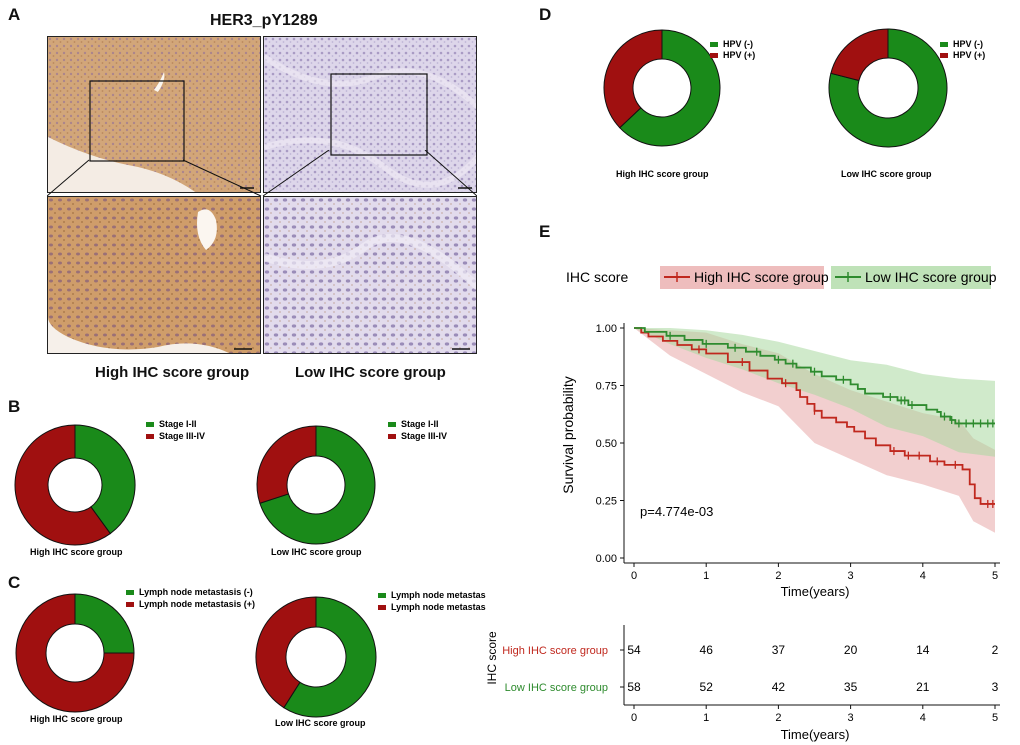 The image size is (1020, 745). Describe the element at coordinates (316, 552) in the screenshot. I see `donut-b-low-caption: Low IHC score group` at that location.